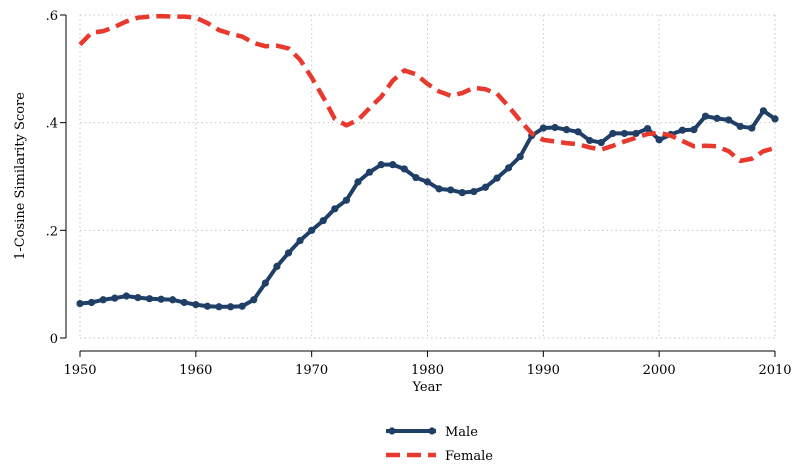 The image size is (800, 468). I want to click on y-ticks: 0 .2 .4 .6, so click(56, 178).